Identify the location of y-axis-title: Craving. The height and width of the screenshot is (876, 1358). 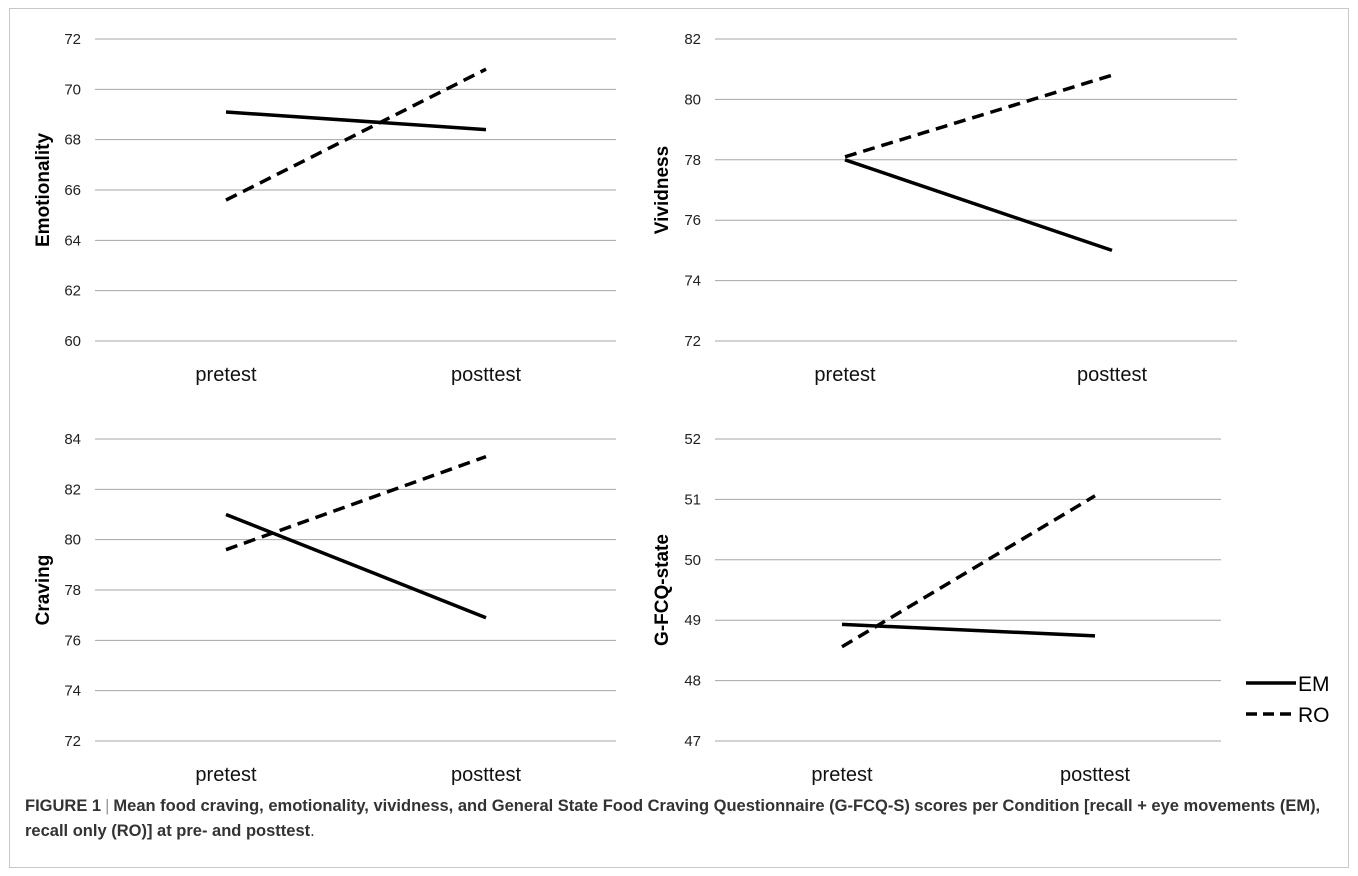
(43, 590).